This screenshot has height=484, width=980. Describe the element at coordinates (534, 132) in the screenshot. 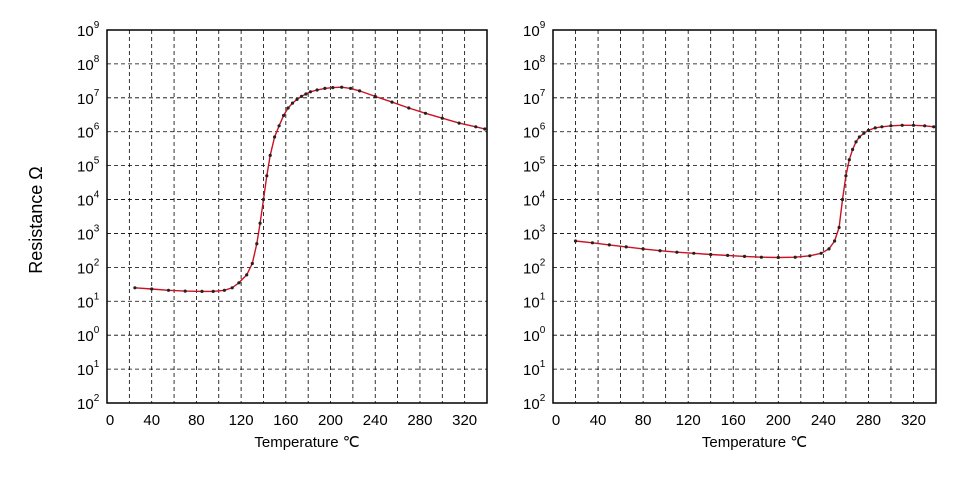

I see `y-tick-label: 10⁶` at that location.